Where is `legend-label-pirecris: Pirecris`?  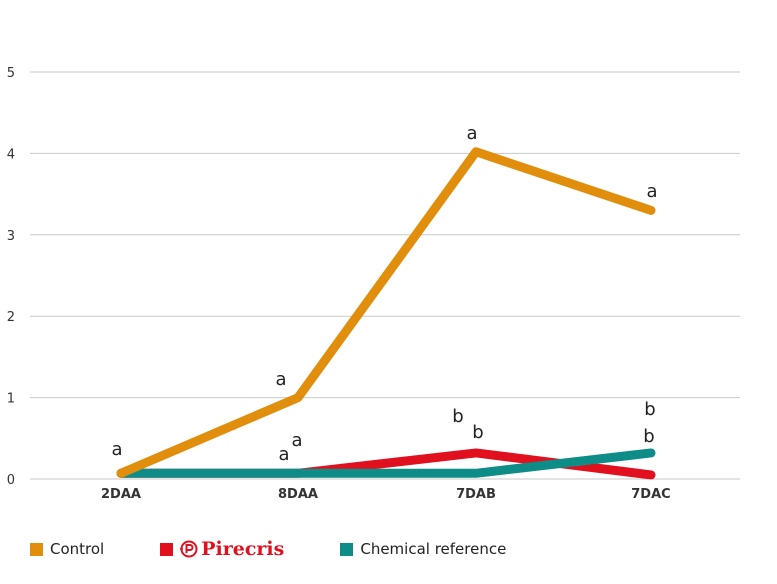 legend-label-pirecris: Pirecris is located at coordinates (243, 549).